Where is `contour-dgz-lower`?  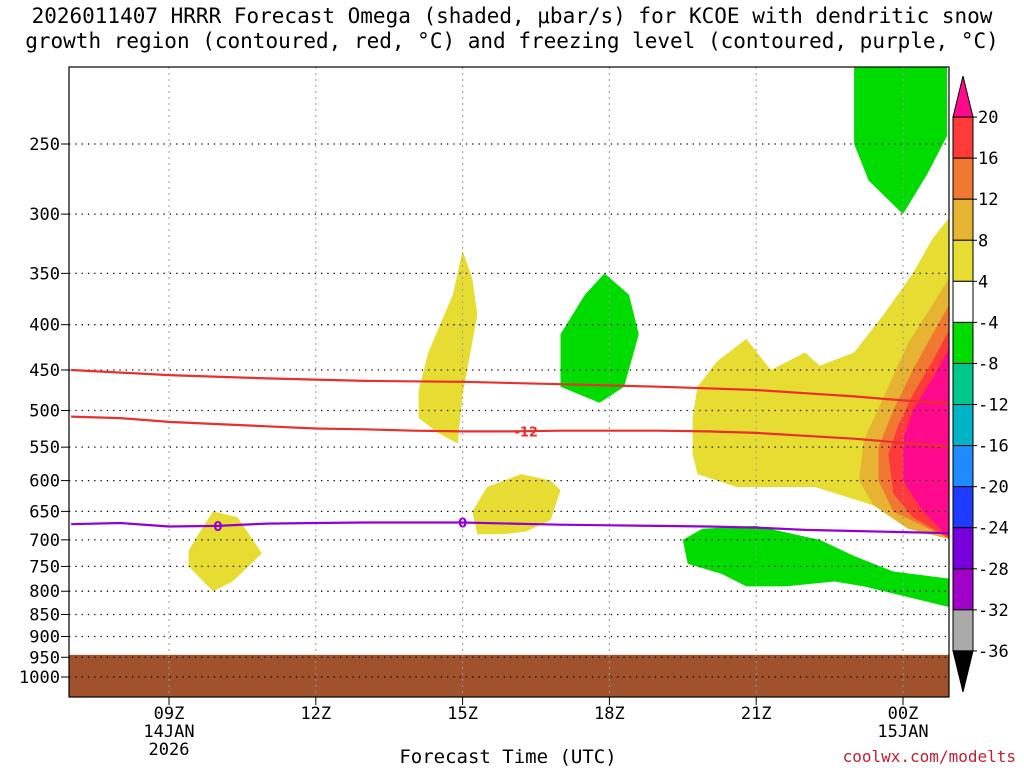 contour-dgz-lower is located at coordinates (510, 431).